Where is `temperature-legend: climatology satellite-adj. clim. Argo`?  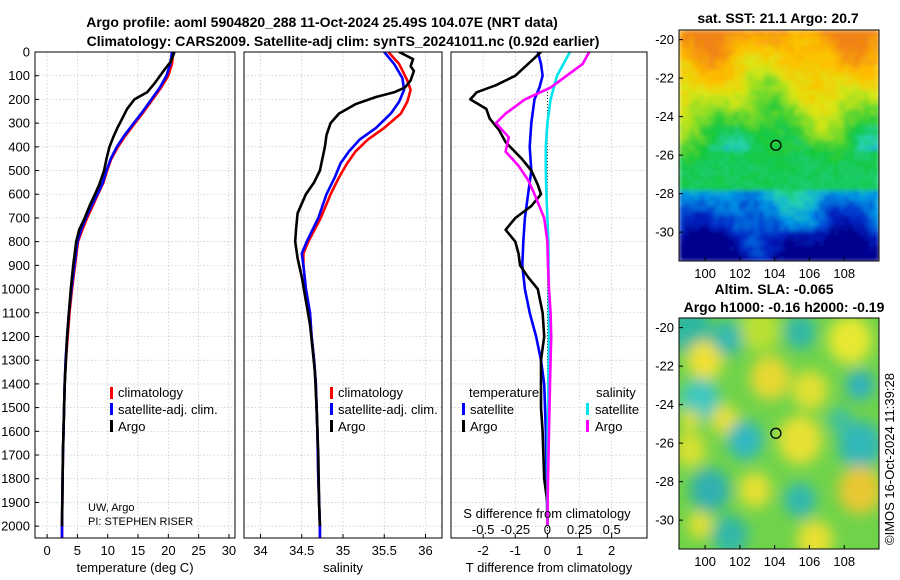 temperature-legend: climatology satellite-adj. clim. Argo is located at coordinates (164, 409).